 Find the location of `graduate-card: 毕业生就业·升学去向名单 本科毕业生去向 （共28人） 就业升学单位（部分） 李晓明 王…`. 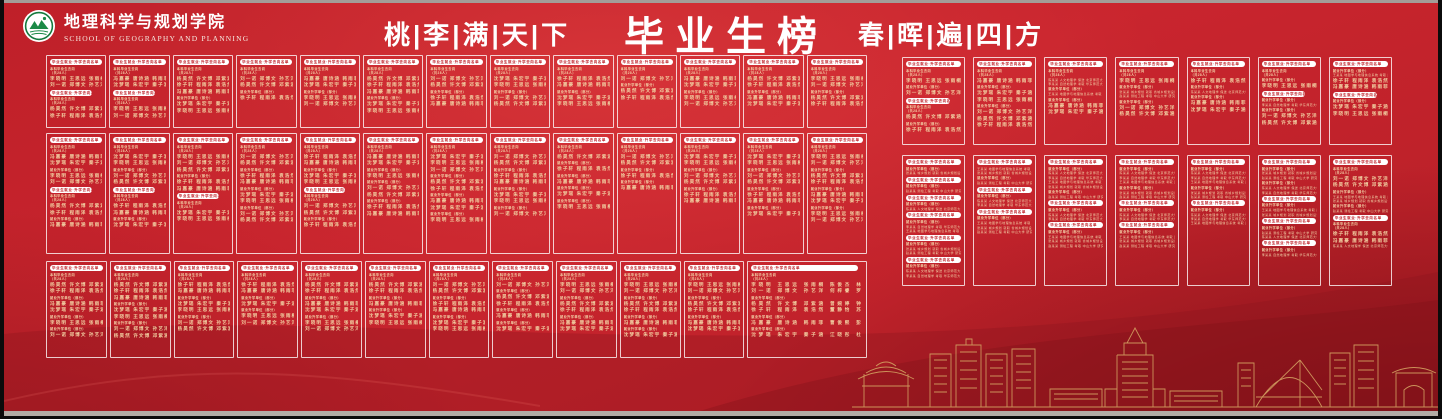

graduate-card: 毕业生就业·升学去向名单 本科毕业生去向 （共28人） 就业升学单位（部分） 李晓明 王… is located at coordinates (1289, 101).